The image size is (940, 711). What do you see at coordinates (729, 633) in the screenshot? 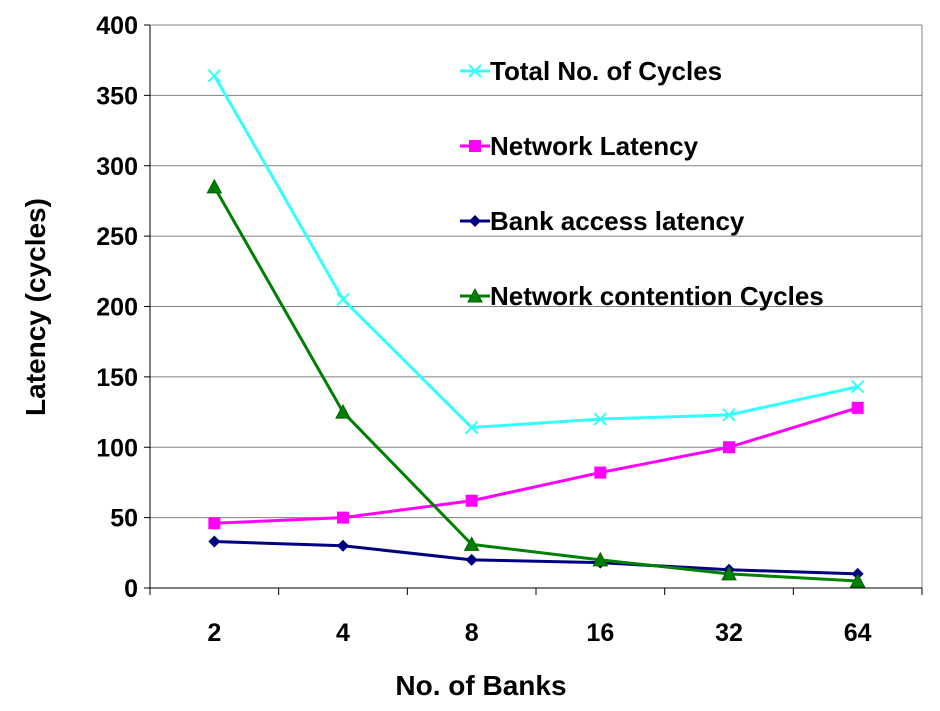
I see `x-tick-label: 32` at bounding box center [729, 633].